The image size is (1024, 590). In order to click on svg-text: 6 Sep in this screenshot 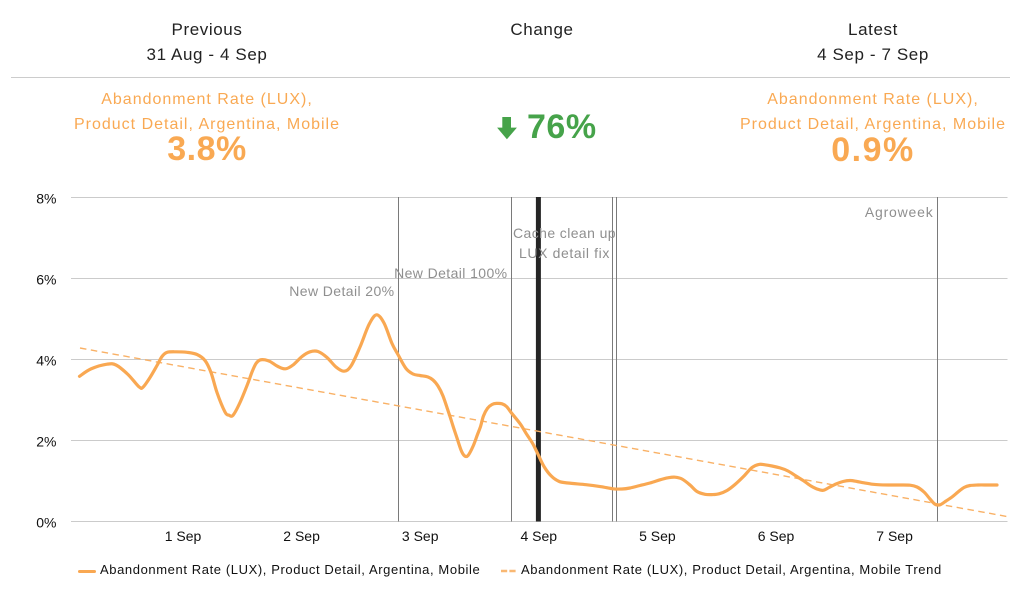, I will do `click(776, 536)`.